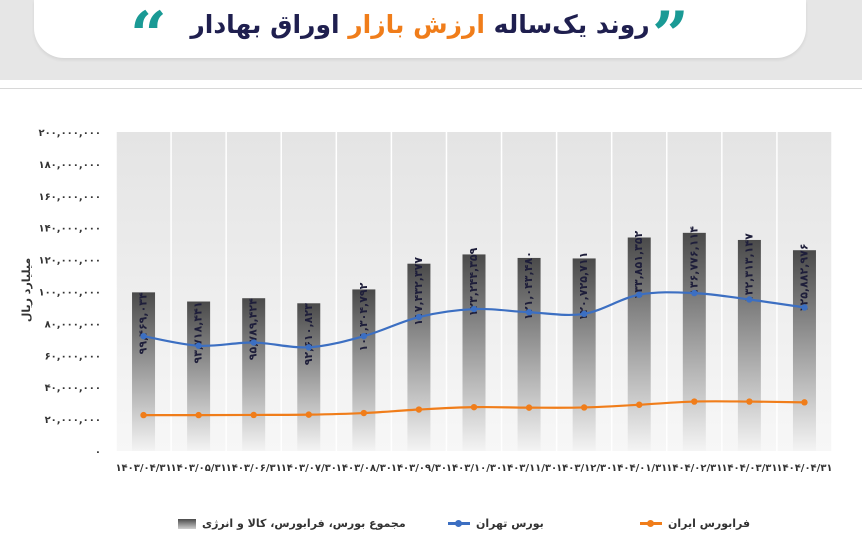 This screenshot has width=862, height=548. What do you see at coordinates (143, 323) in the screenshot?
I see `bar-data-label: ۹۹,۴۶۹,۰۳۴` at bounding box center [143, 323].